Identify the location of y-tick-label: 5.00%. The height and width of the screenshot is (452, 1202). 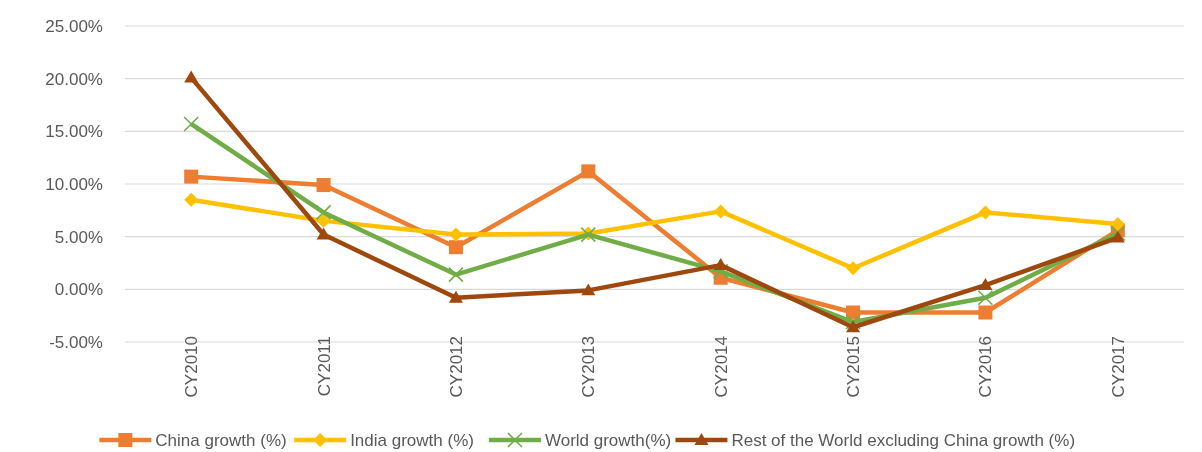
(78, 237).